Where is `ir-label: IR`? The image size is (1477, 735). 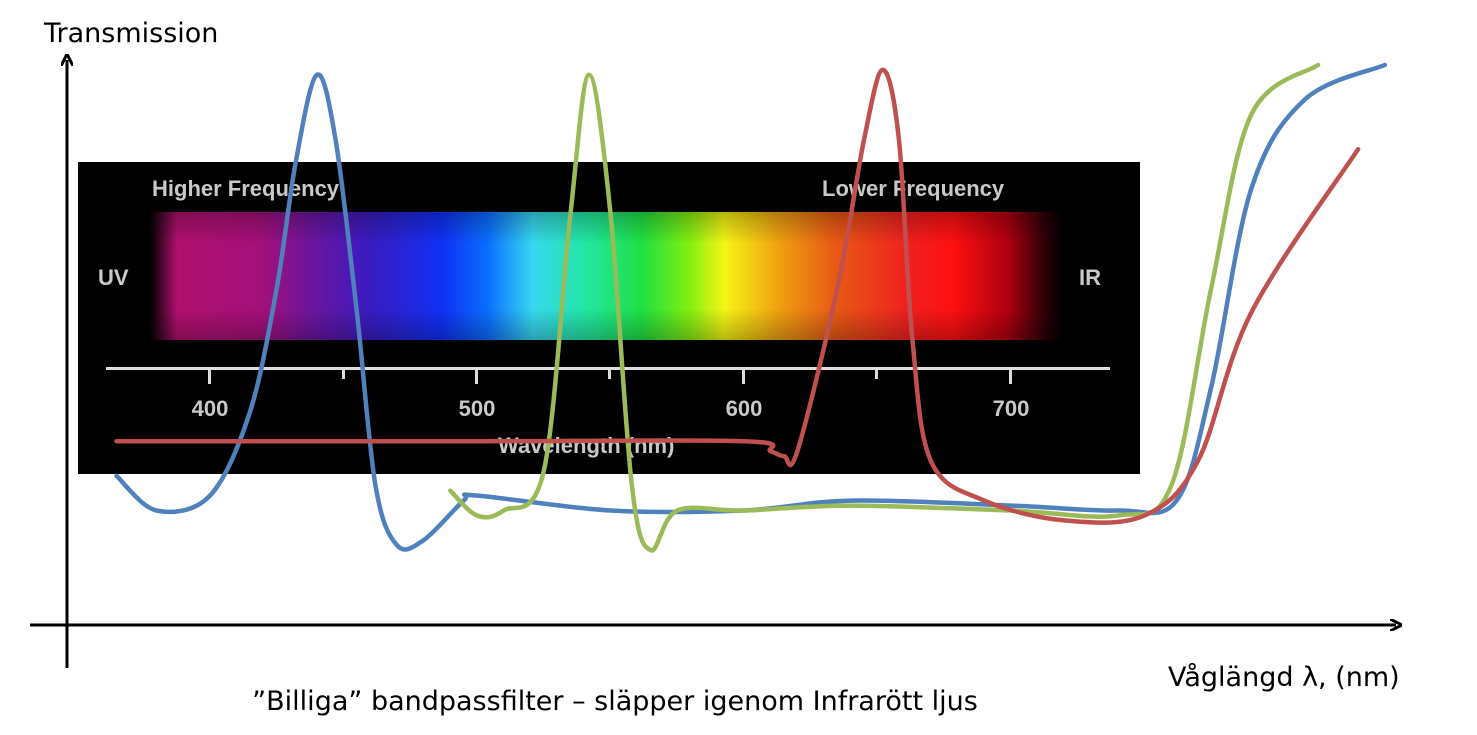
ir-label: IR is located at coordinates (1090, 277).